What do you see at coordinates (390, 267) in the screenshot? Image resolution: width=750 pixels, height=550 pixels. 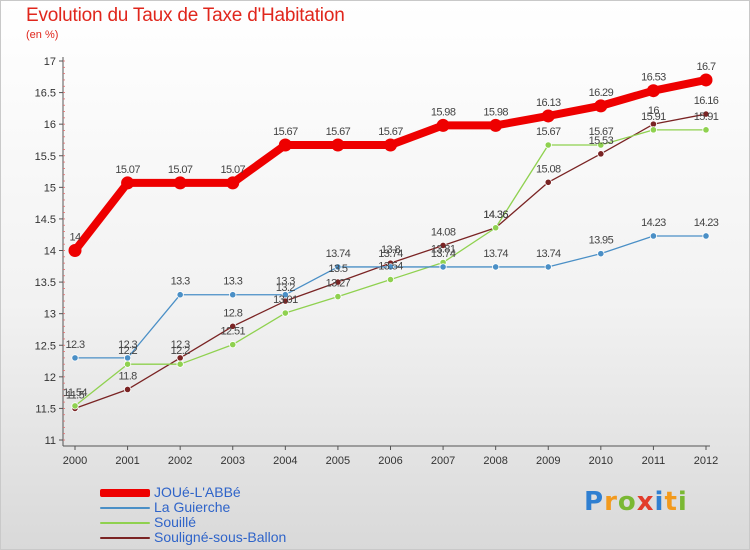 I see `data-label-2-6: 13.54` at bounding box center [390, 267].